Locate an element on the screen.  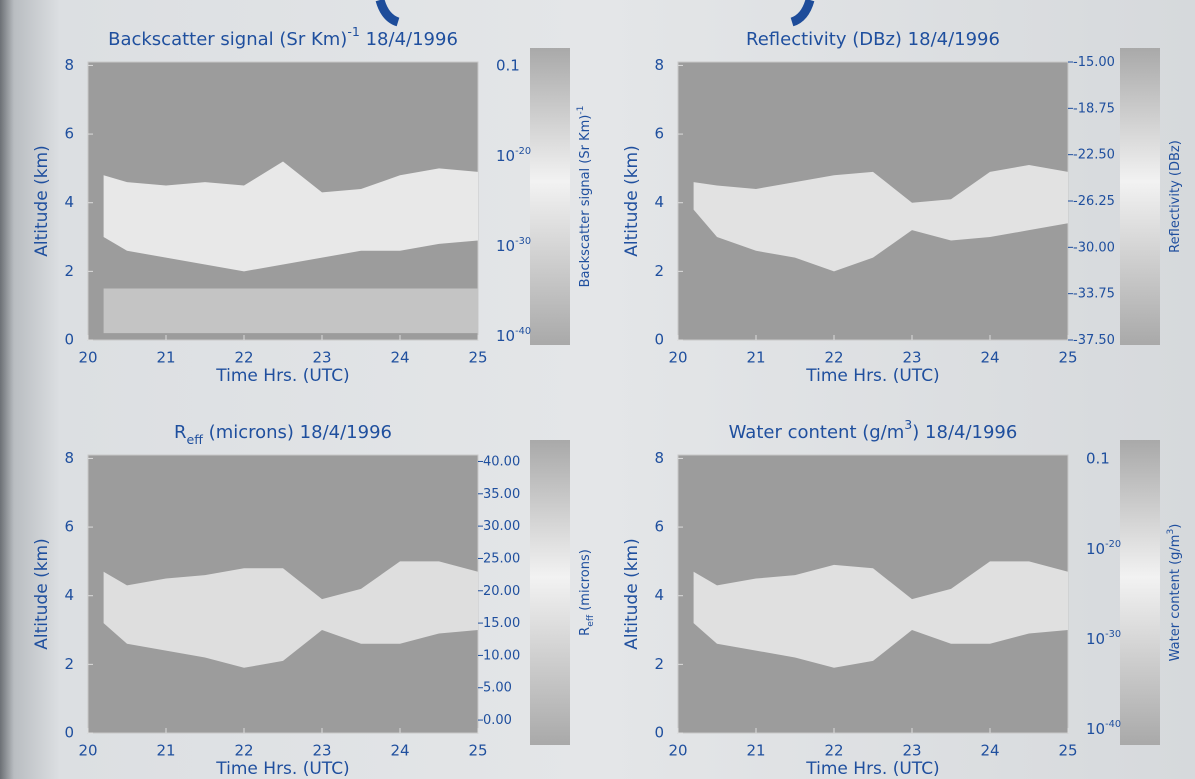
colorbar-tick-label: -22.50 is located at coordinates (1094, 154).